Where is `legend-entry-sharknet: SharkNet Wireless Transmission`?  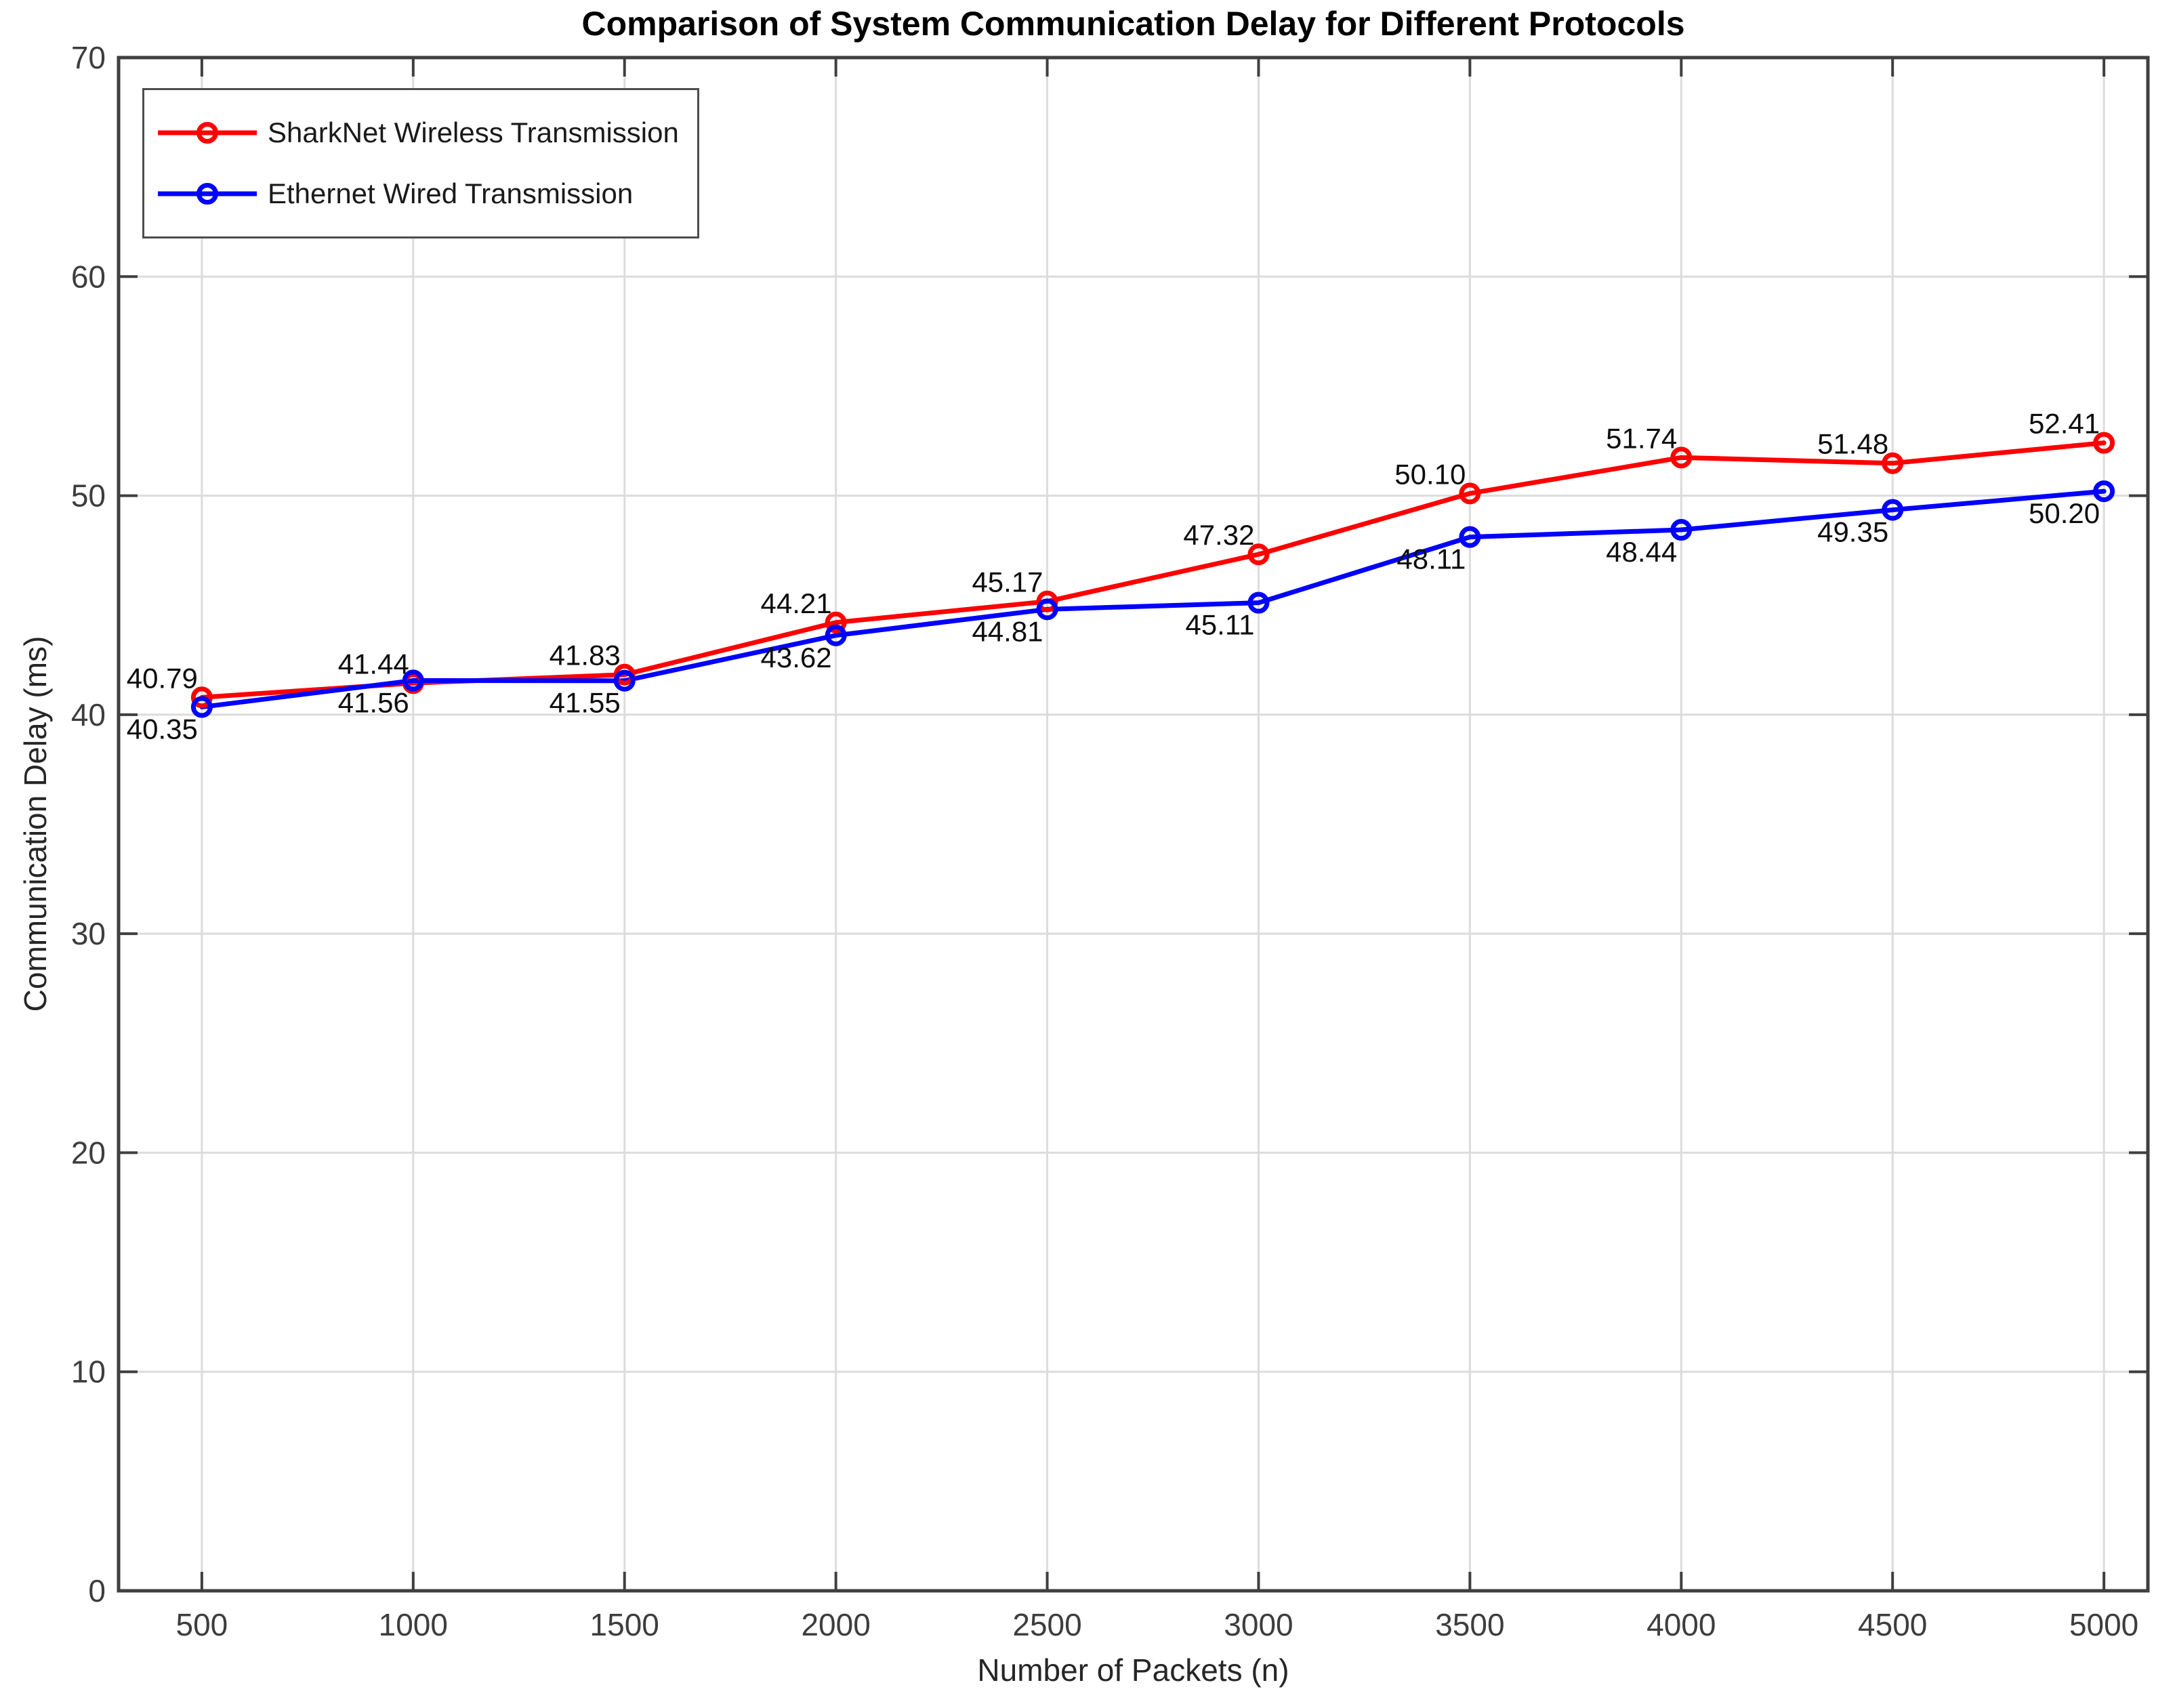
legend-entry-sharknet: SharkNet Wireless Transmission is located at coordinates (425, 132).